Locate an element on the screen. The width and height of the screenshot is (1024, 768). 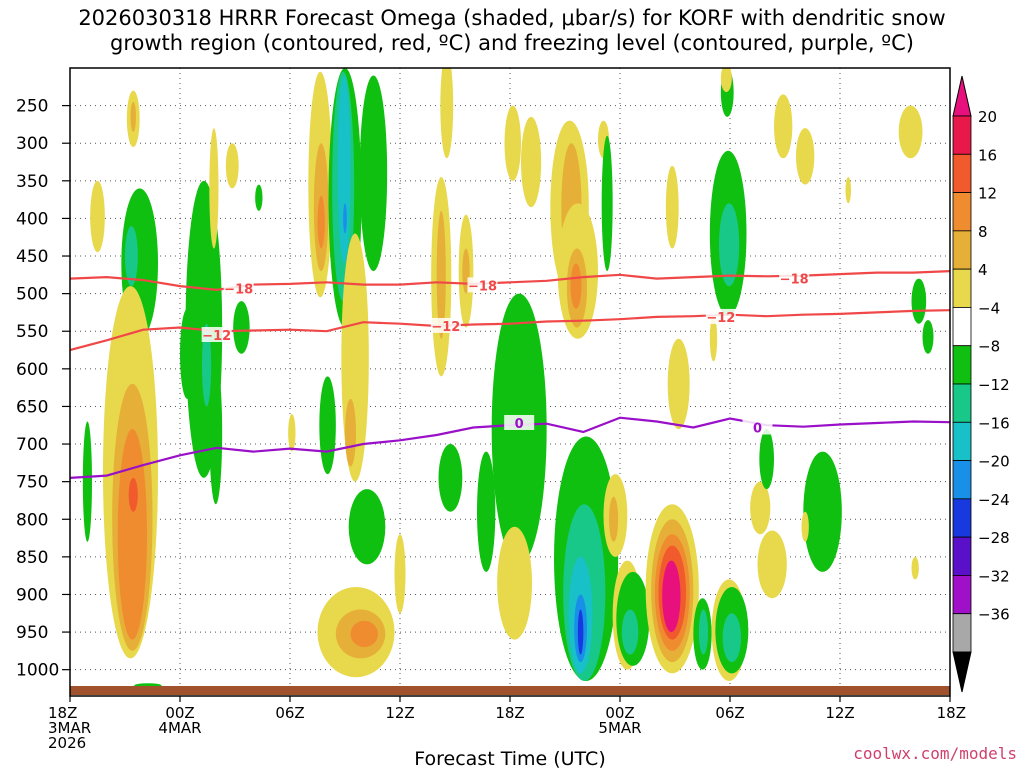
x-tick-label-42-line-0: 12Z is located at coordinates (839, 713).